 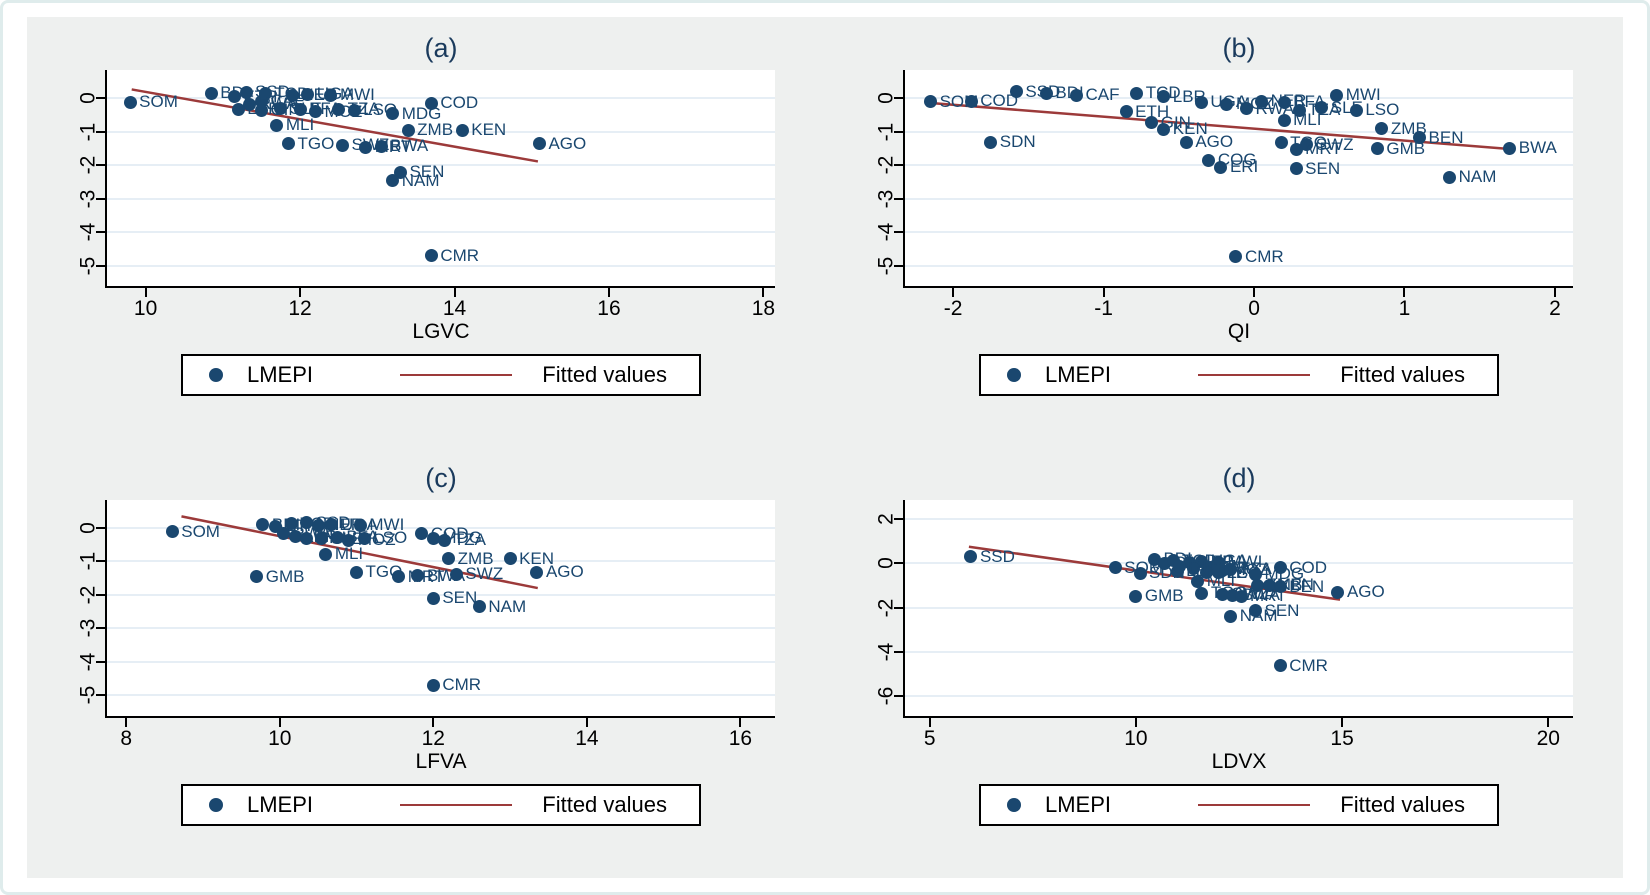 I want to click on x-tick-label: -1, so click(x=1103, y=308).